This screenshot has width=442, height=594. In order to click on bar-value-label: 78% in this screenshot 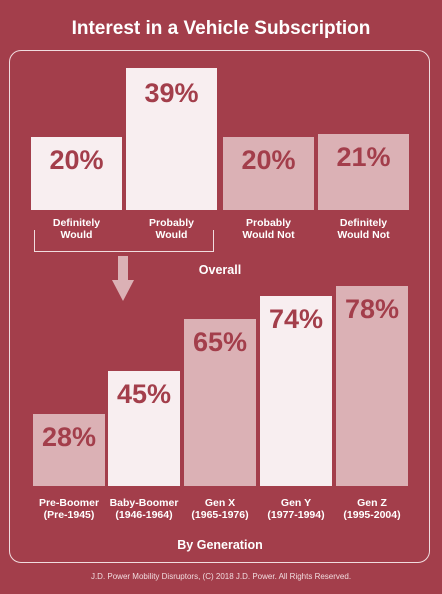, I will do `click(372, 309)`.